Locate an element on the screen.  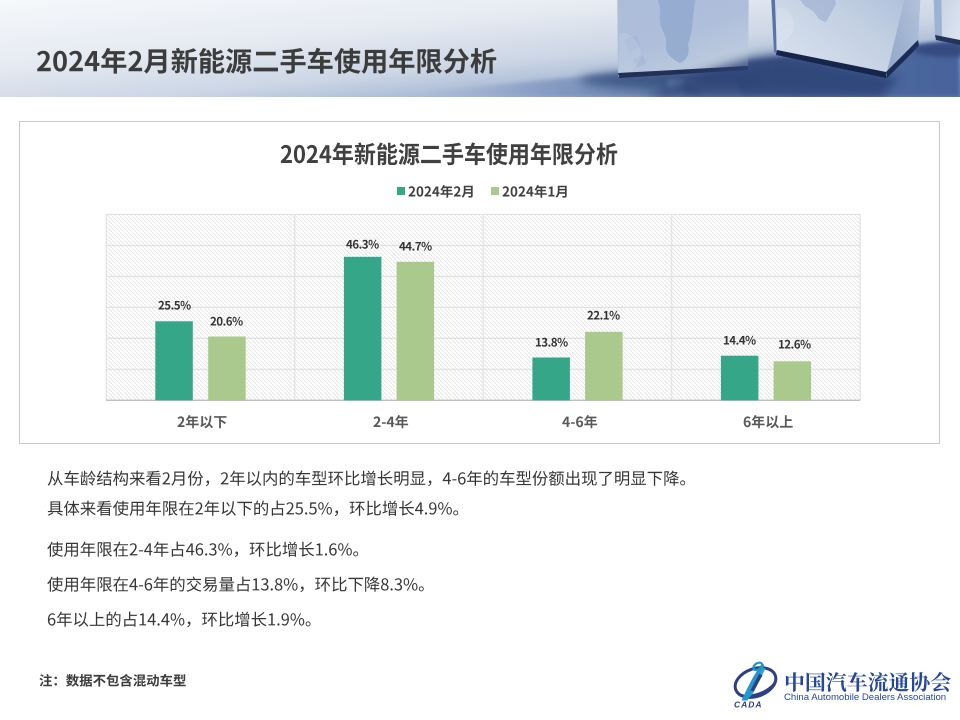
svg-text: CADA is located at coordinates (748, 705).